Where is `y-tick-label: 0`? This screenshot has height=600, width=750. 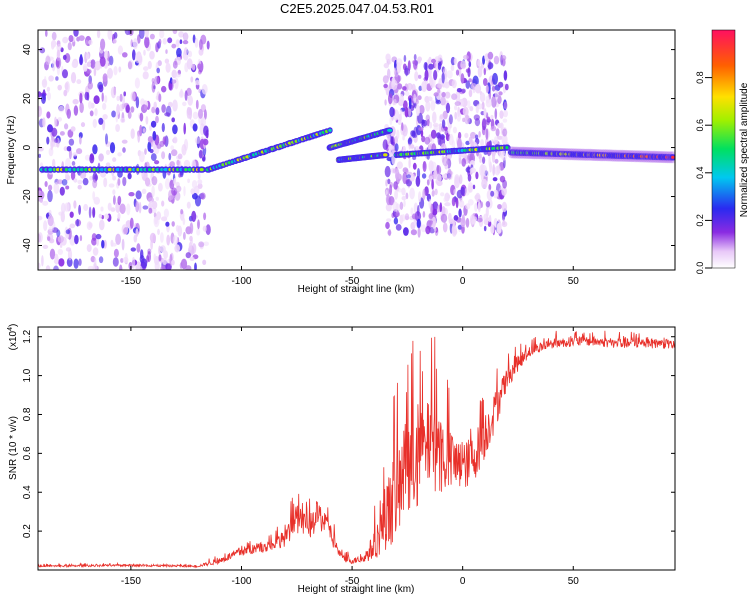
y-tick-label: 0 is located at coordinates (27, 147).